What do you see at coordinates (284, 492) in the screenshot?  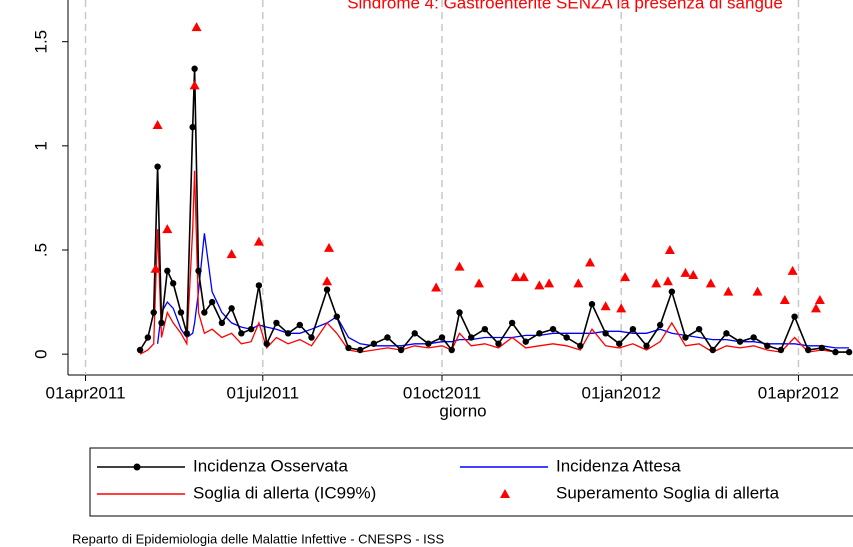 I see `legend-label: Soglia di allerta (IC99%)` at bounding box center [284, 492].